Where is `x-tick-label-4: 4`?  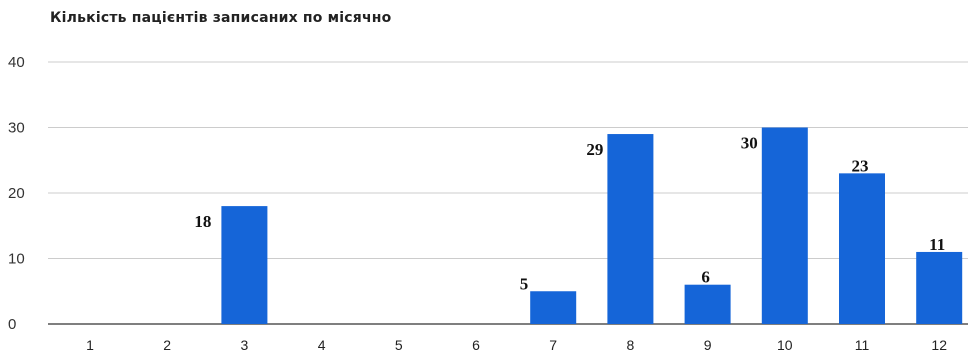 x-tick-label-4: 4 is located at coordinates (322, 345).